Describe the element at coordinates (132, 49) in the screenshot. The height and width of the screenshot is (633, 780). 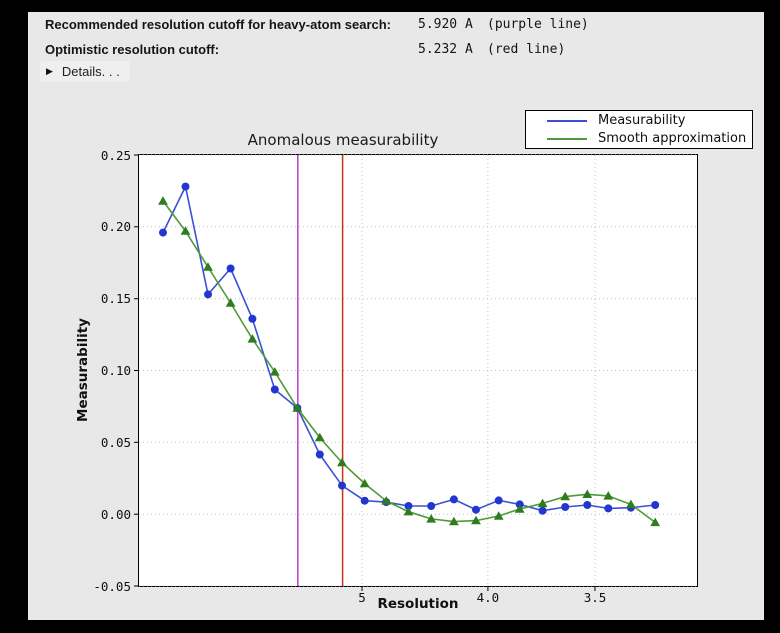
I see `optimistic-cutoff-label: Optimistic resolution cutoff:` at that location.